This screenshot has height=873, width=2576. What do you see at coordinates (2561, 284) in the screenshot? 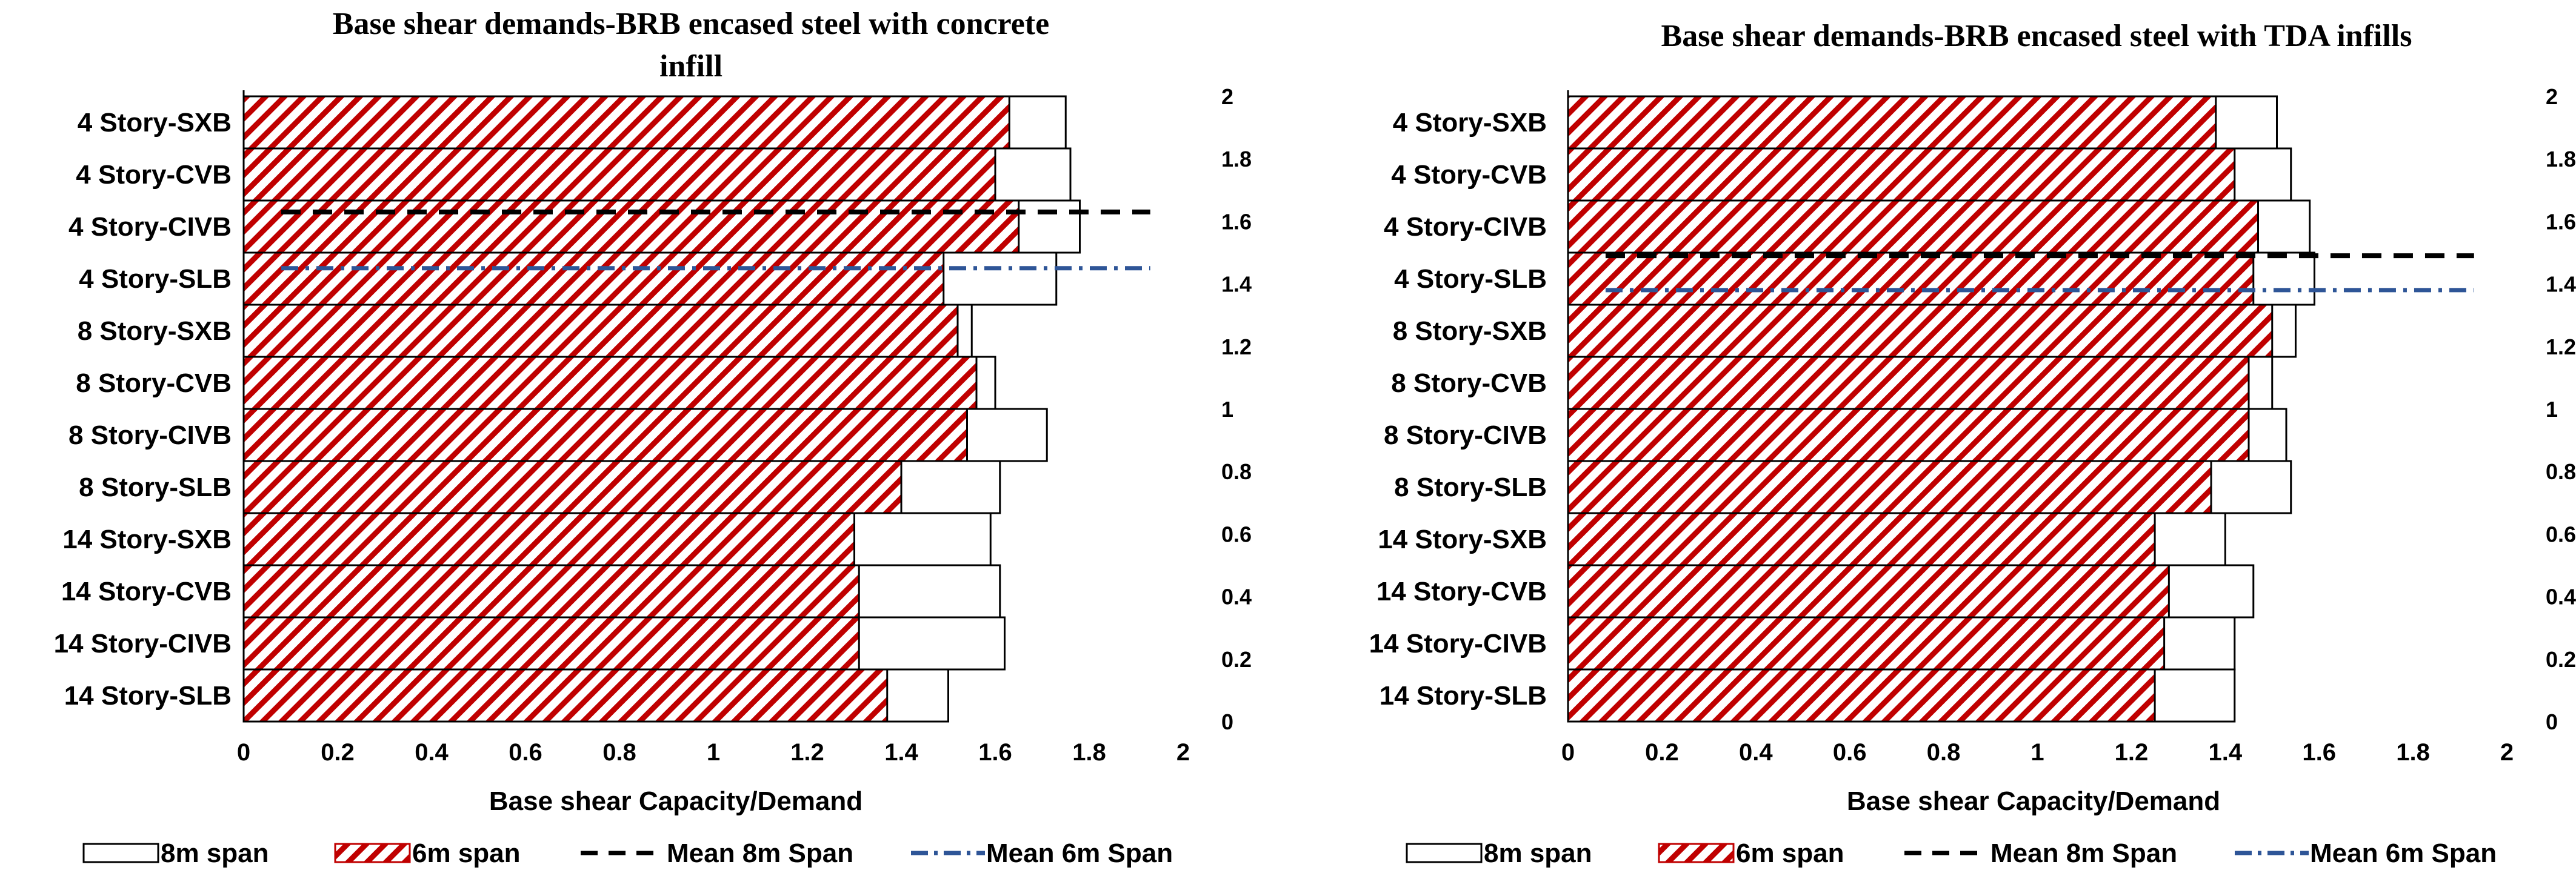
I see `secondary-y-tick-label: 1.4` at bounding box center [2561, 284].